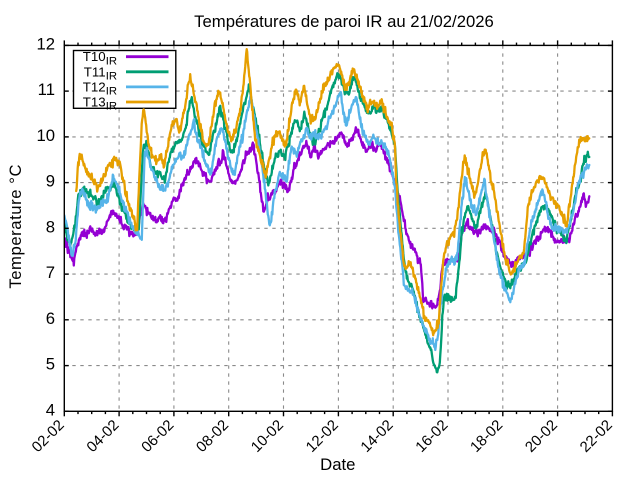 This screenshot has width=640, height=480. I want to click on svg-text: Date, so click(337, 464).